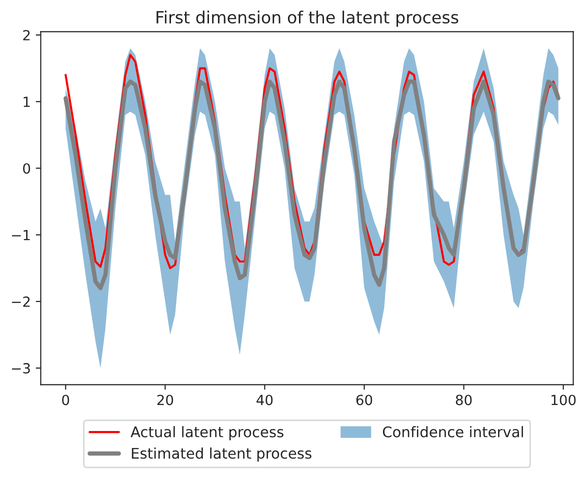 The image size is (582, 487). What do you see at coordinates (66, 400) in the screenshot?
I see `x-tick-label: 0` at bounding box center [66, 400].